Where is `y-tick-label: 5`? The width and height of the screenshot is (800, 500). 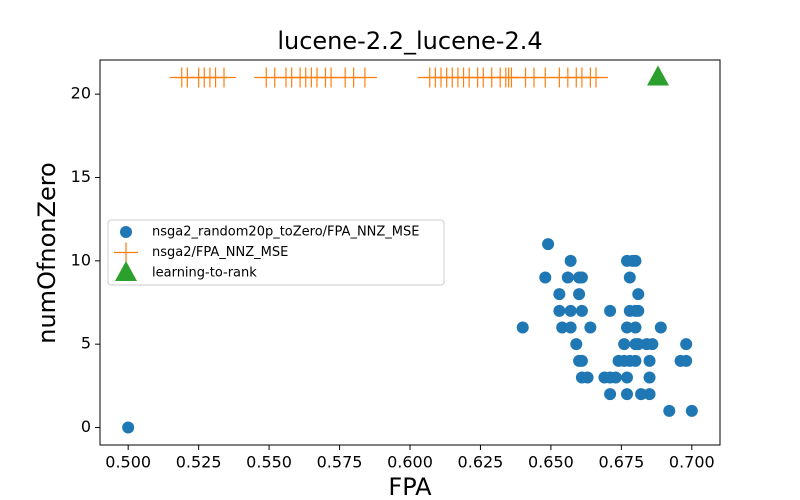
y-tick-label: 5 is located at coordinates (86, 343).